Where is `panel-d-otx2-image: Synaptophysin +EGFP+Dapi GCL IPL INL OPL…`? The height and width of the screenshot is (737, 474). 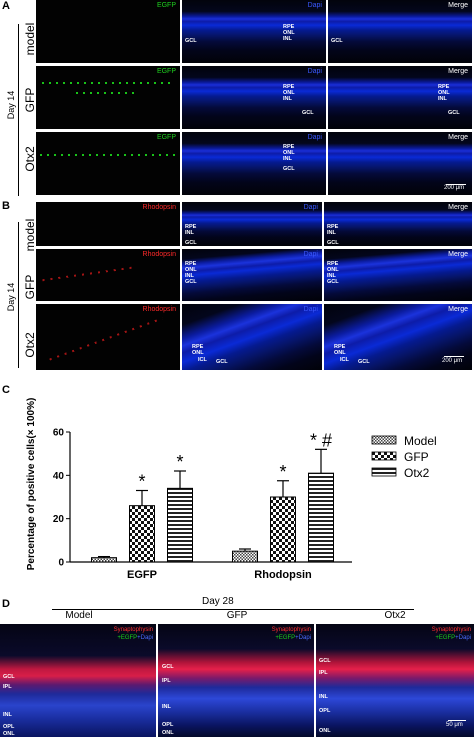
panel-d-otx2-image: Synaptophysin +EGFP+Dapi GCL IPL INL OPL… is located at coordinates (395, 680).